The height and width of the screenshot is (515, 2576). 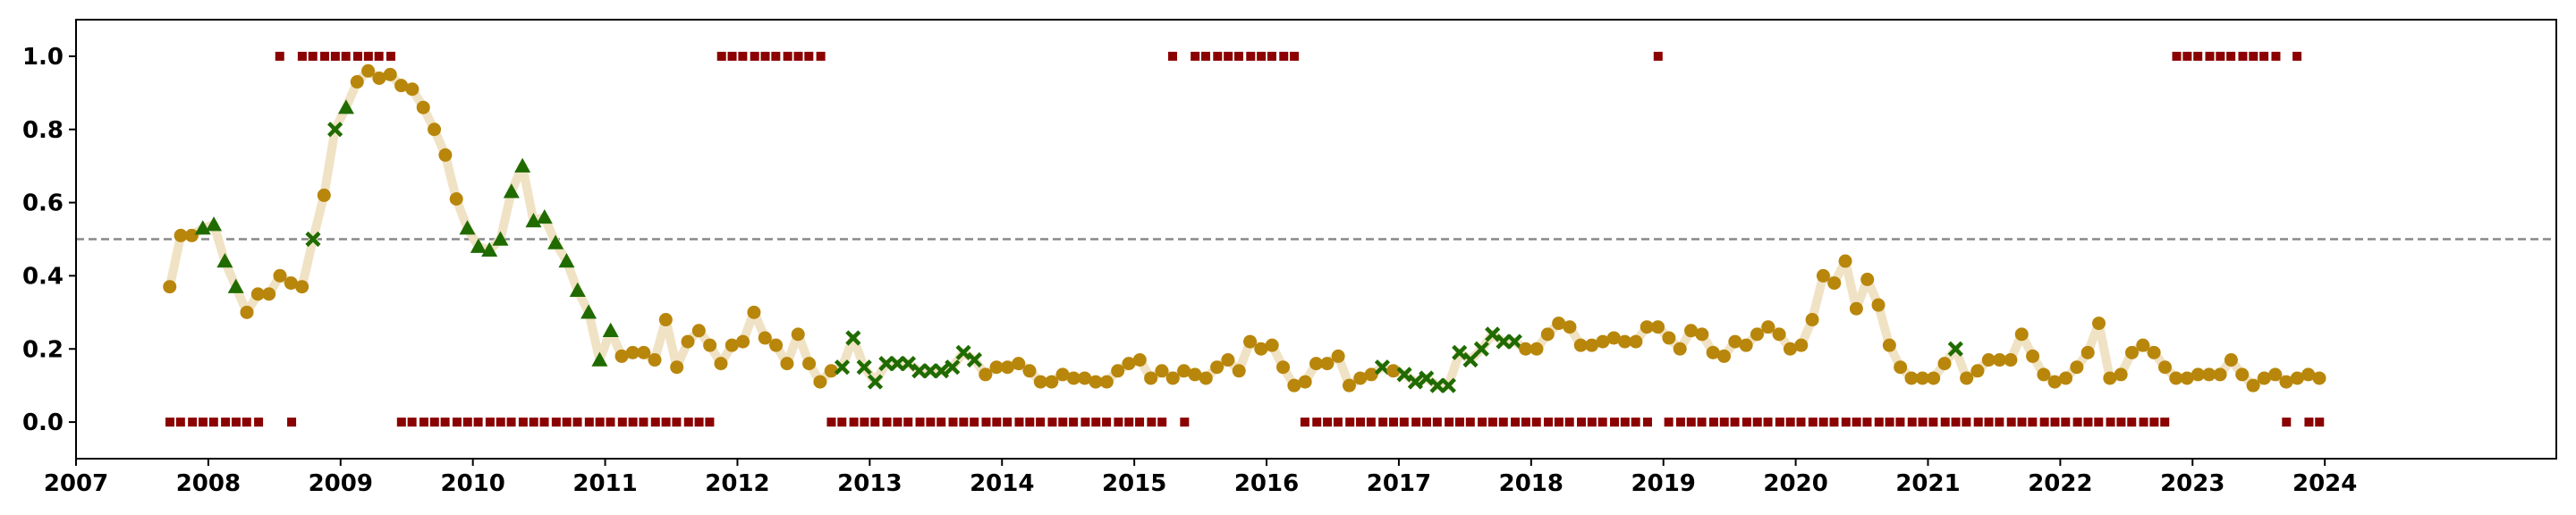 What do you see at coordinates (869, 483) in the screenshot?
I see `x-tick-label: 2013` at bounding box center [869, 483].